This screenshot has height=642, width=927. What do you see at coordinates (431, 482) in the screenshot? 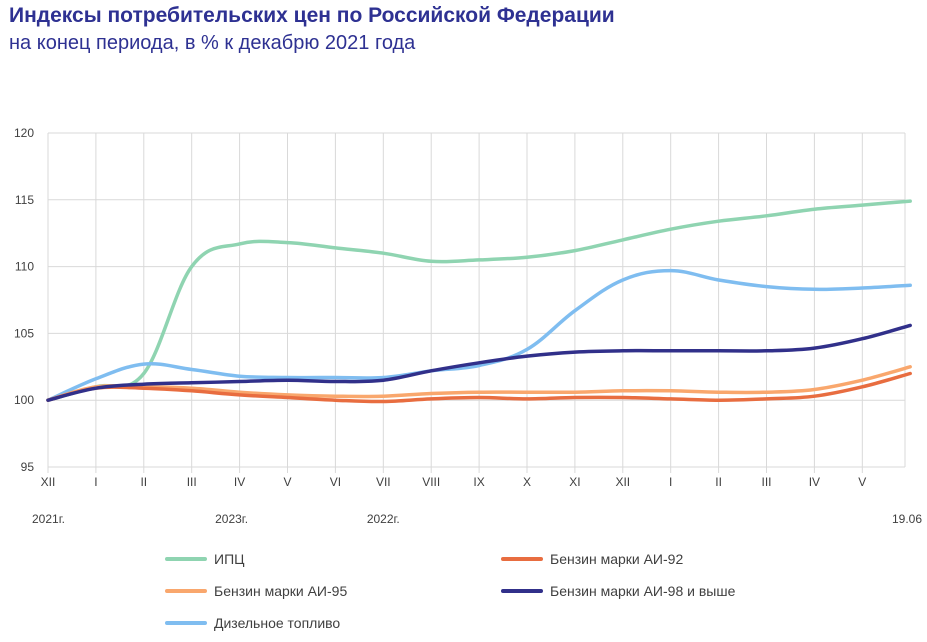
I see `x-tick-label: VIII` at bounding box center [431, 482].